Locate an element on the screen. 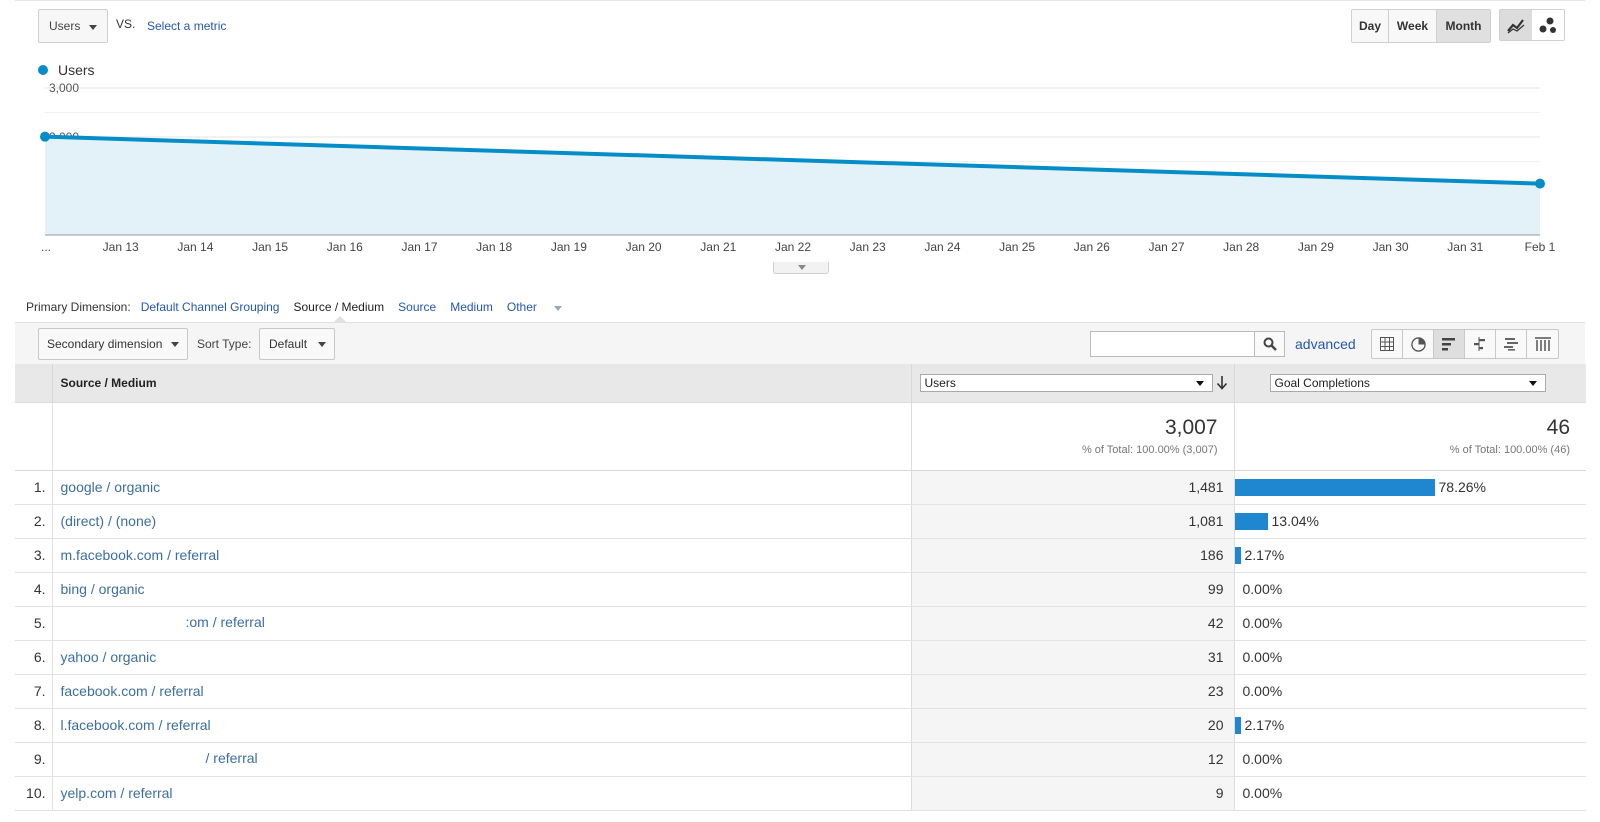 This screenshot has width=1600, height=822. secondary-dimension-dropdown: Secondary dimension is located at coordinates (113, 344).